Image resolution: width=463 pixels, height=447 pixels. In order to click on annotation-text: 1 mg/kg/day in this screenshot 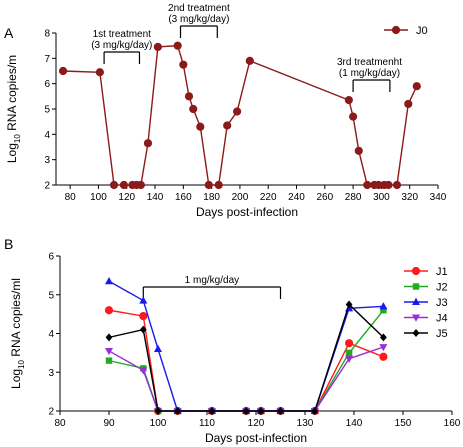, I will do `click(212, 280)`.